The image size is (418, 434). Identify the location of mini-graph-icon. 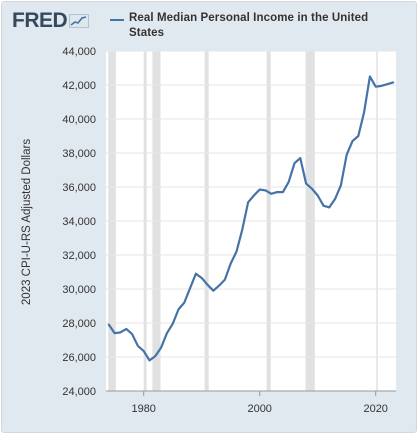
(79, 20).